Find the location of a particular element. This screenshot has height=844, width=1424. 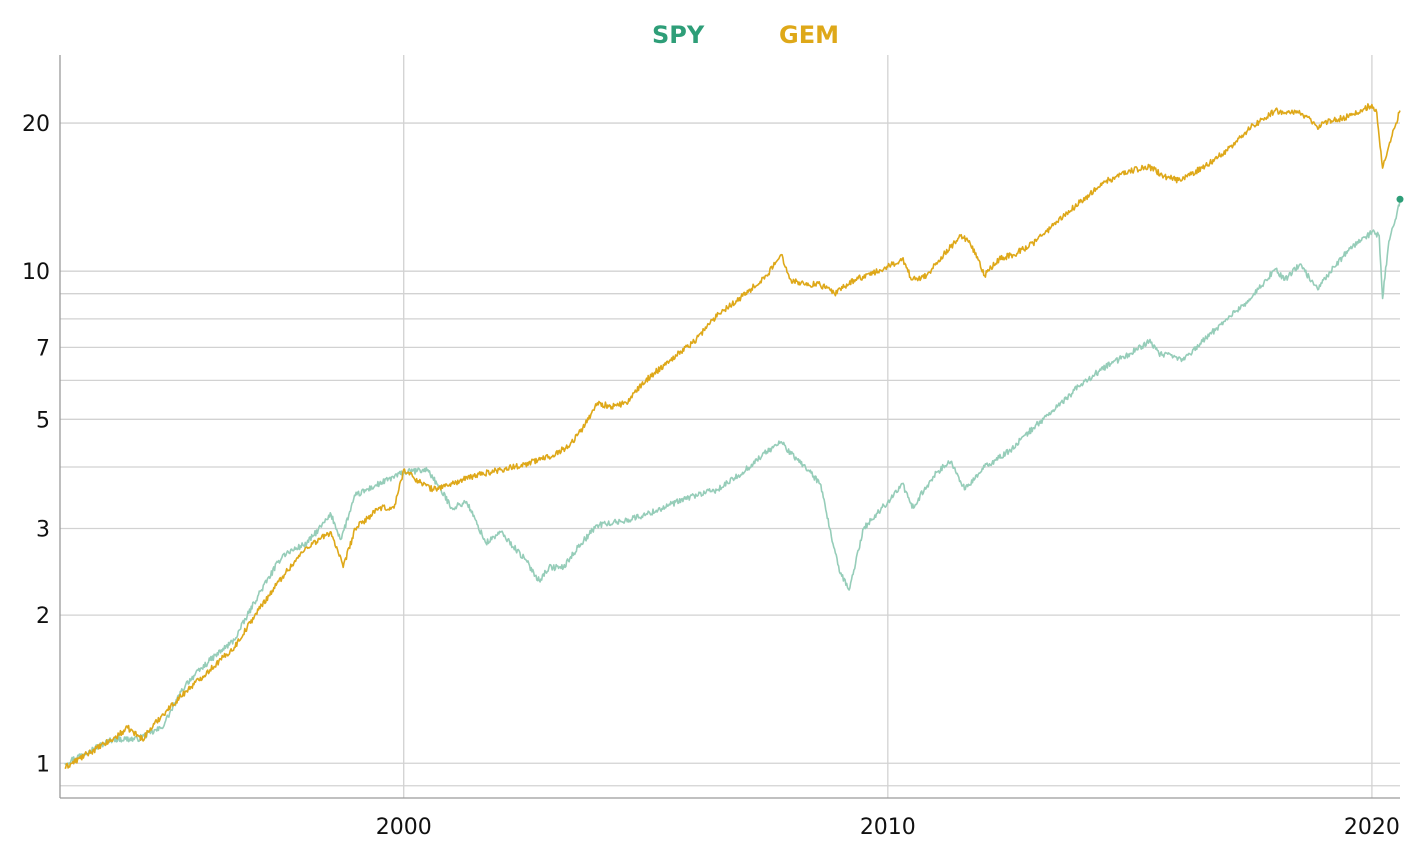

x-axis-tick-labels: 2000 2010 2020 is located at coordinates (888, 827).